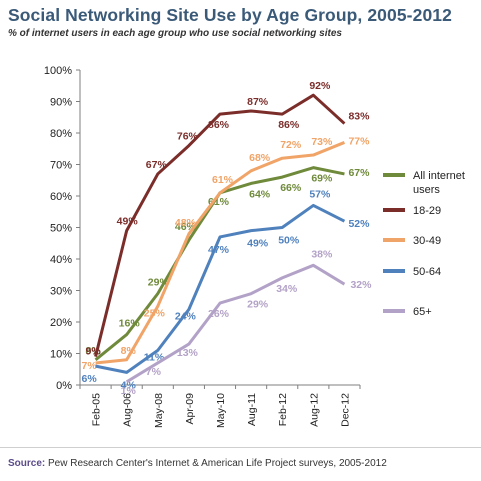 This screenshot has width=481, height=481. Describe the element at coordinates (128, 410) in the screenshot. I see `x-tick-label: Aug-06` at that location.